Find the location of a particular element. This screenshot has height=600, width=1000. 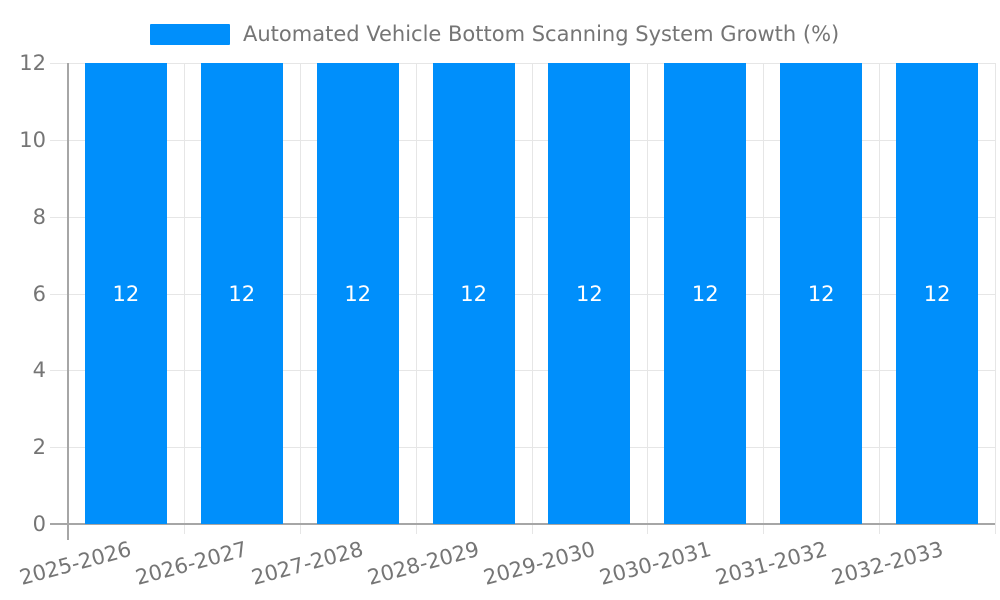

y-axis-tick-label: 2 is located at coordinates (39, 447).